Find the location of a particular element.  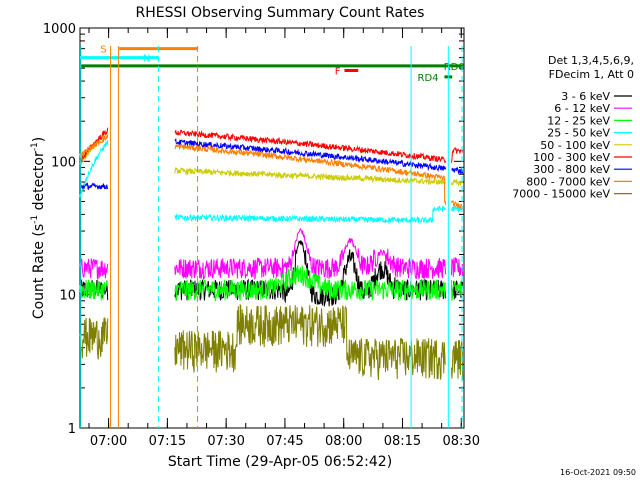

x-tick-label: 08:00 is located at coordinates (343, 441).